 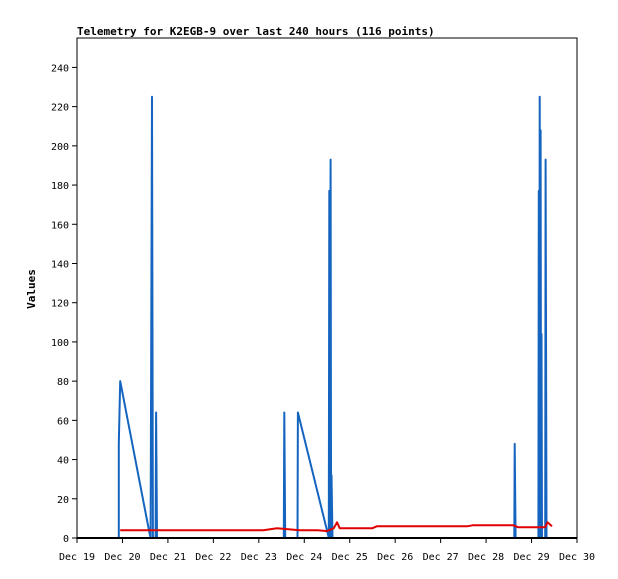 What do you see at coordinates (60, 264) in the screenshot?
I see `y-tick-label: 140` at bounding box center [60, 264].